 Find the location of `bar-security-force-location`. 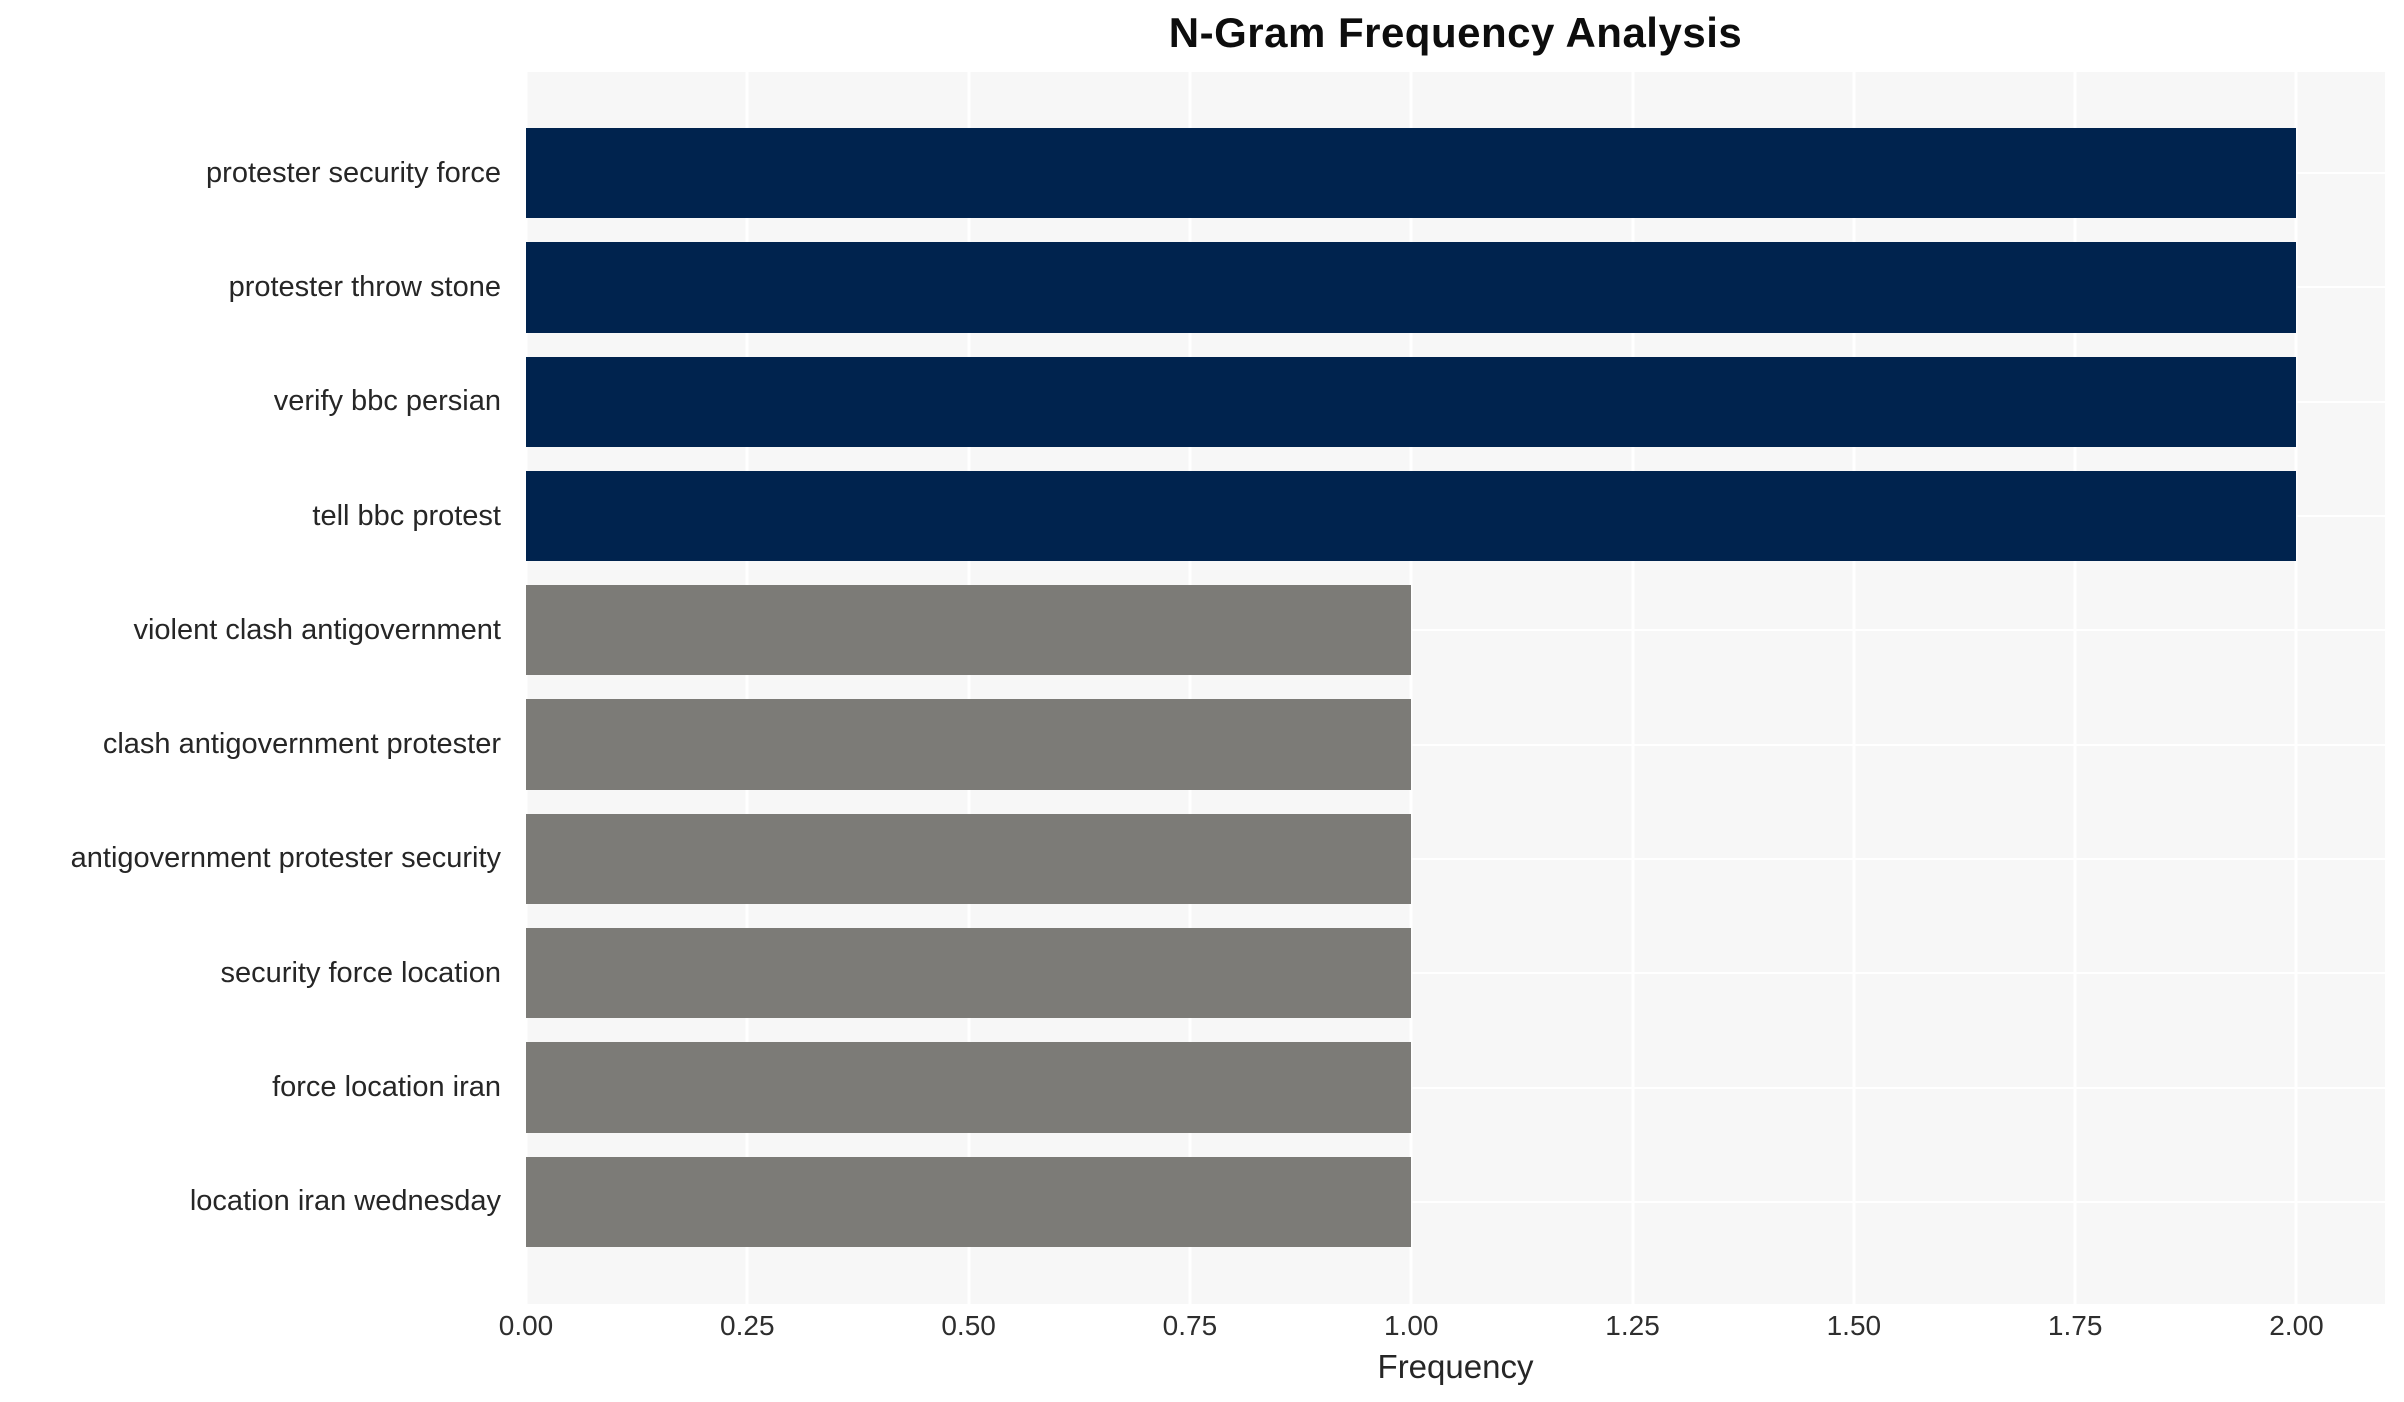

bar-security-force-location is located at coordinates (969, 973).